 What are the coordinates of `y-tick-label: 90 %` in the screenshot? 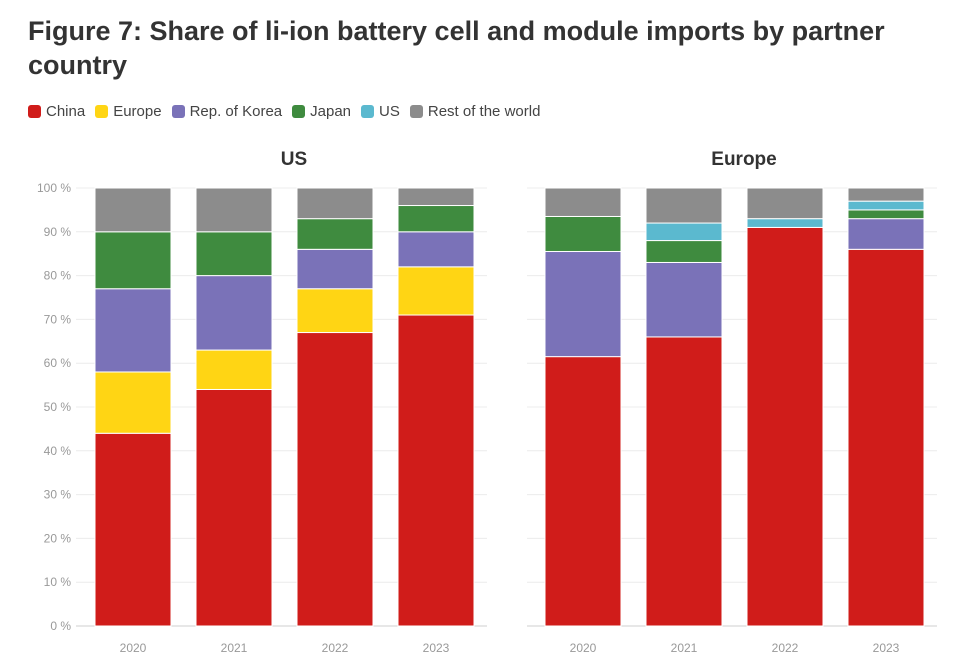 It's located at (58, 232).